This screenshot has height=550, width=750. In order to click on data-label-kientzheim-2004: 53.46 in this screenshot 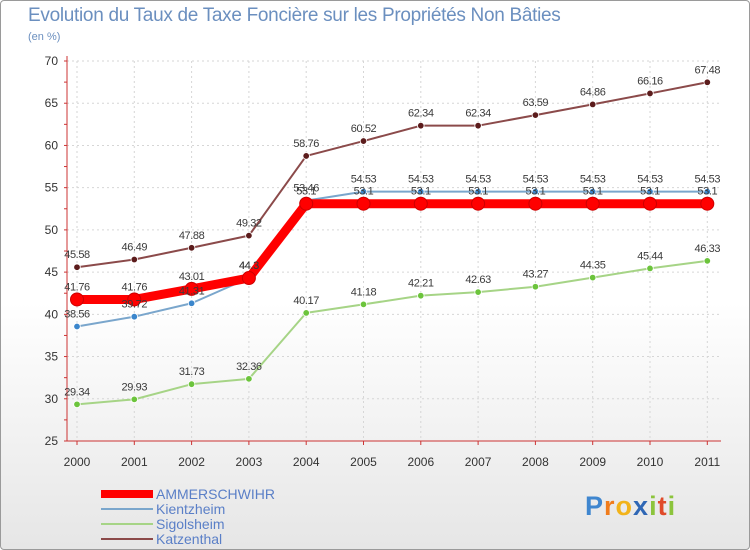, I will do `click(306, 189)`.